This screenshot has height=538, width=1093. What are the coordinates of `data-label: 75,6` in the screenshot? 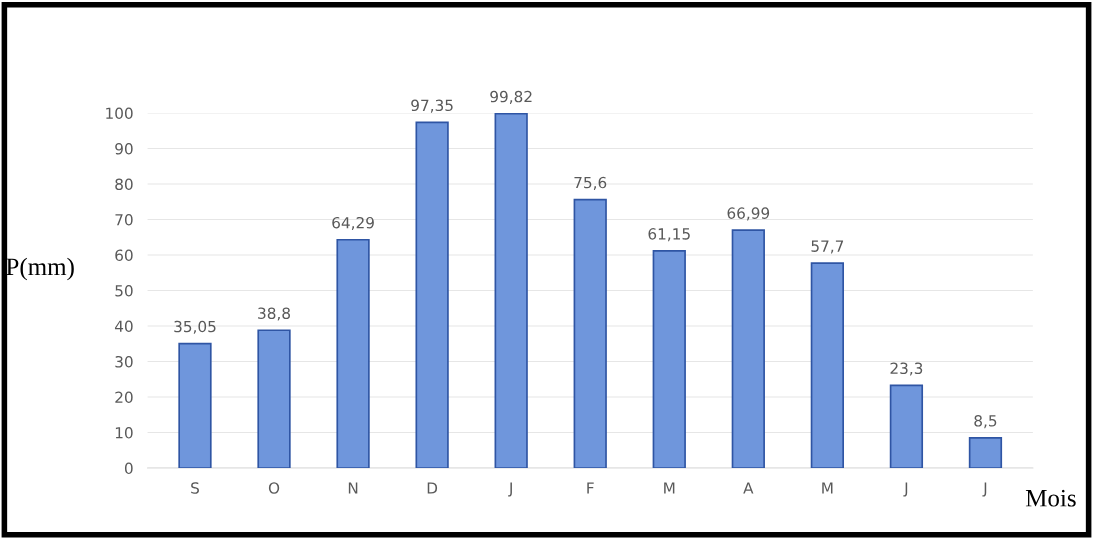 It's located at (590, 183).